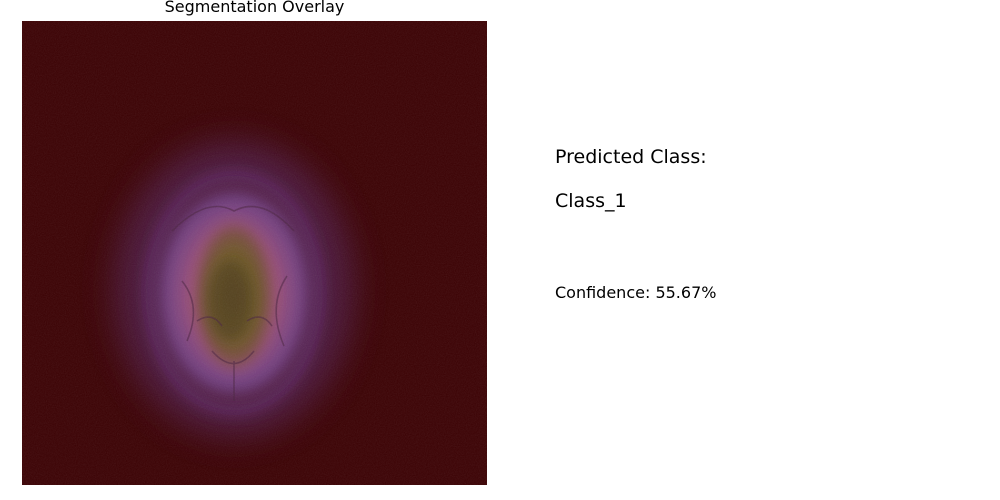 Image resolution: width=1000 pixels, height=500 pixels. Describe the element at coordinates (631, 157) in the screenshot. I see `predicted-class-label: Predicted Class:` at that location.